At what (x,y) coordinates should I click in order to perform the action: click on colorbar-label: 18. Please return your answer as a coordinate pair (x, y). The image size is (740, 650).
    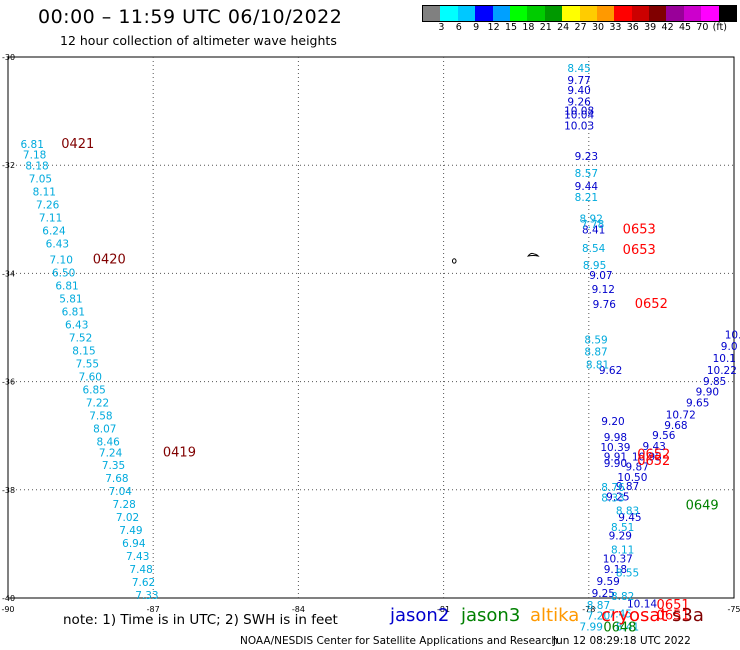
    Looking at the image, I should click on (528, 27).